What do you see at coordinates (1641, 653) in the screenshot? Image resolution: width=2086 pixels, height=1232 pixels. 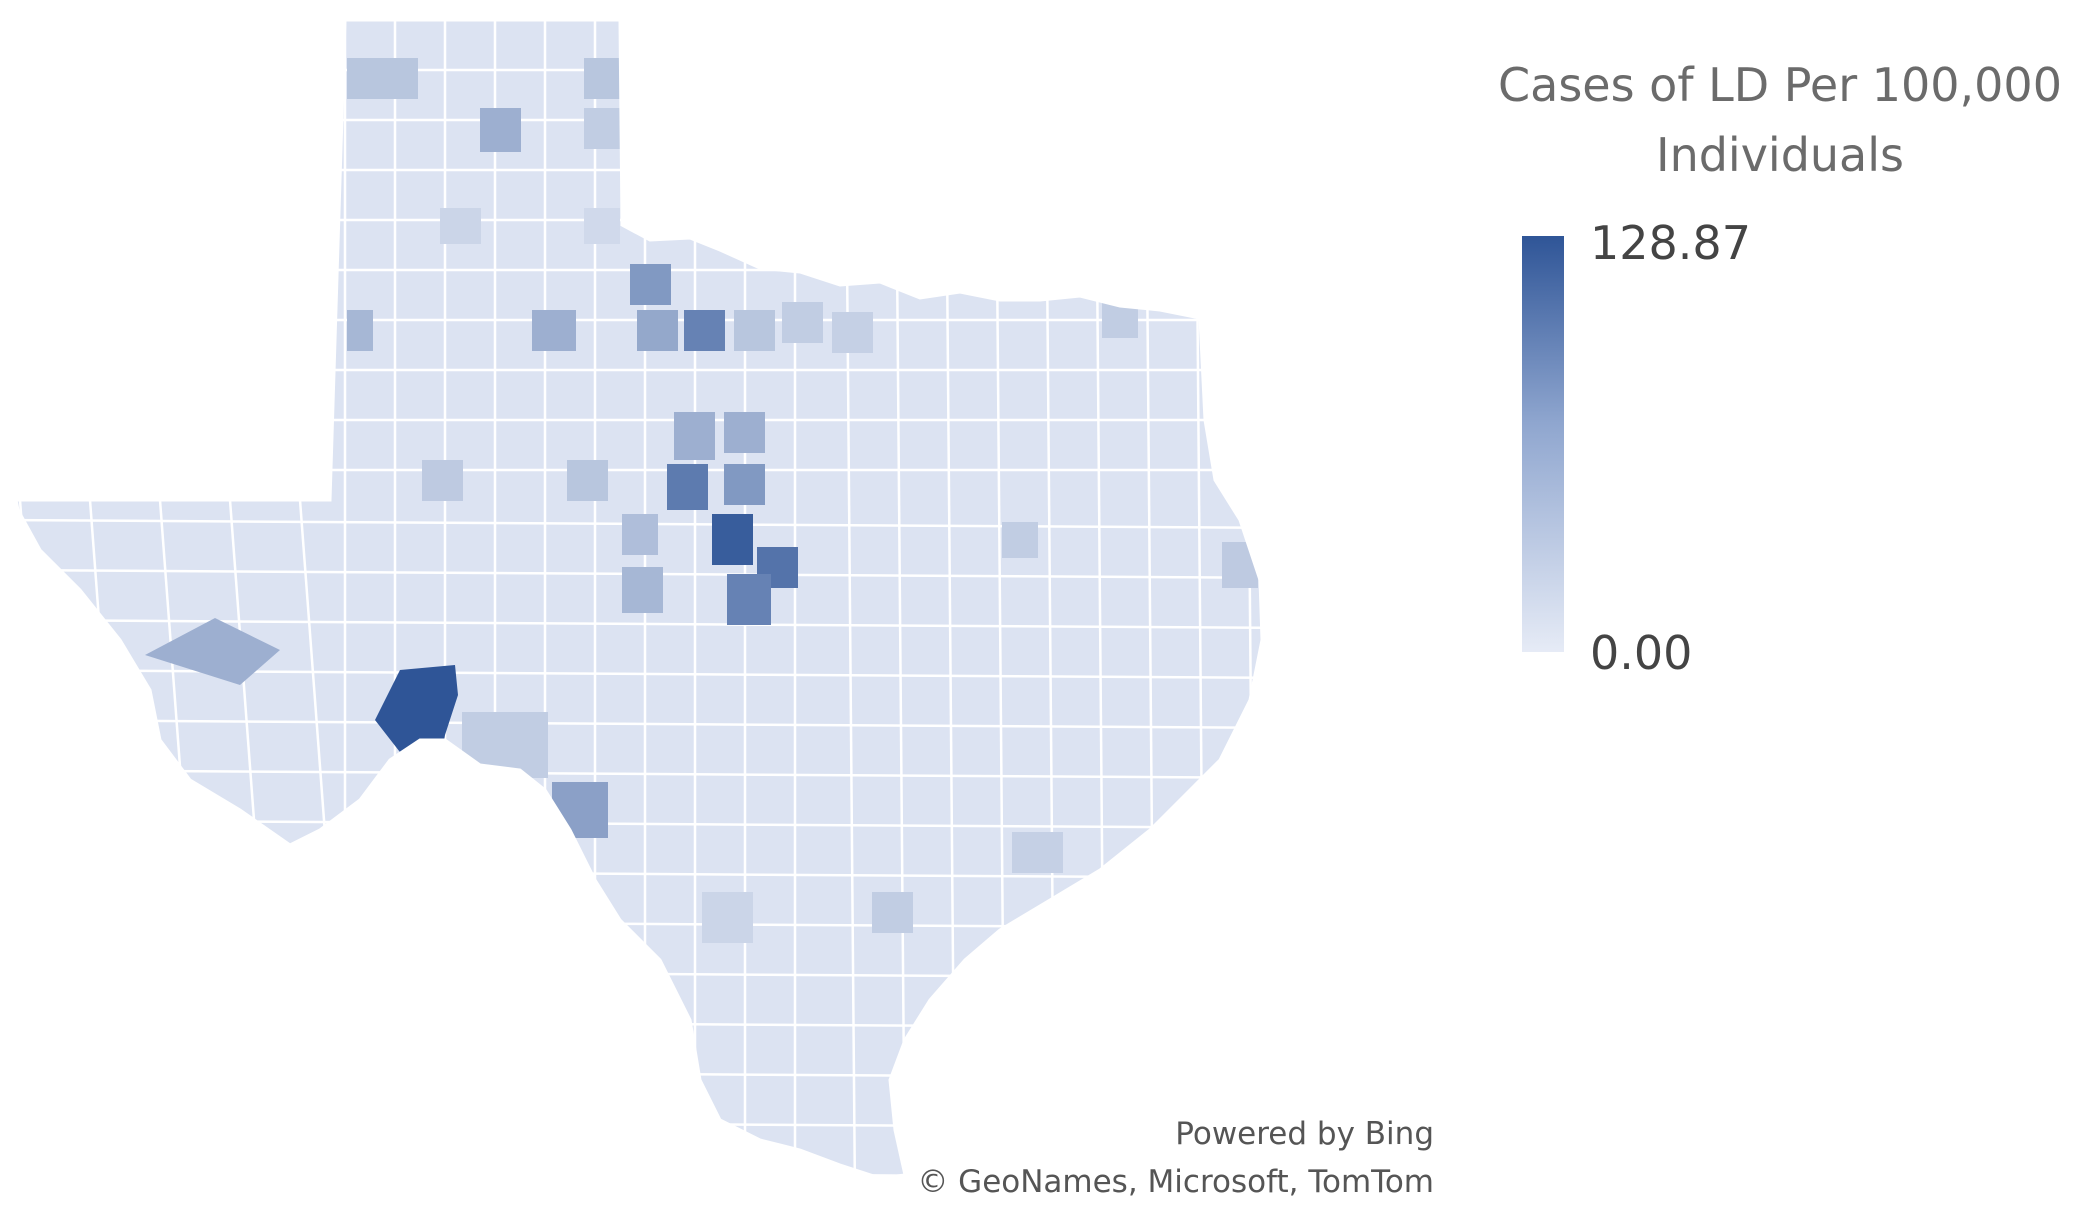 I see `legend-min-label: 0.00` at bounding box center [1641, 653].